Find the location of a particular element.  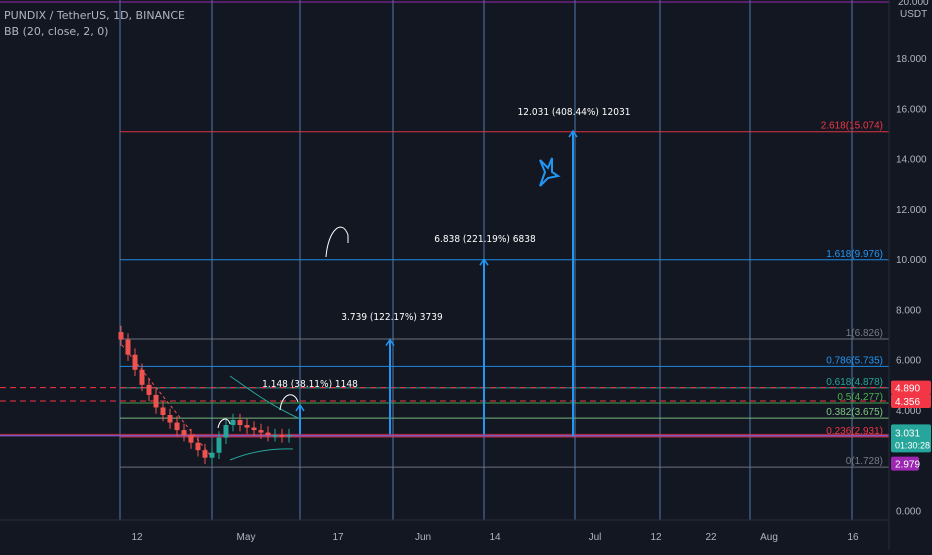

time-tick-4: 14 is located at coordinates (495, 537).